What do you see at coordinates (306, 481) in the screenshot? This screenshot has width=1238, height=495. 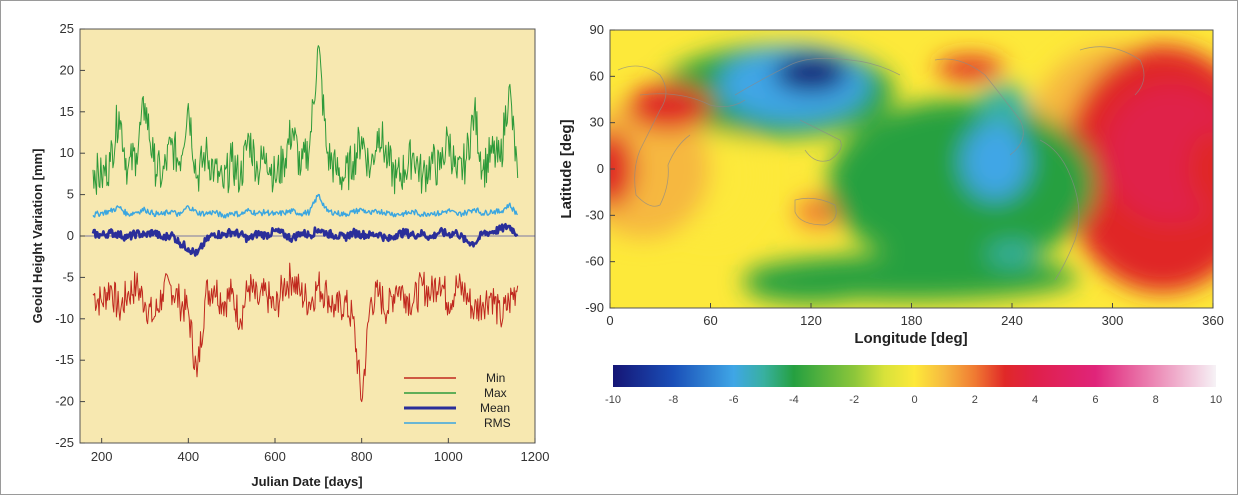 I see `x-axis-label: Julian Date [days]` at bounding box center [306, 481].